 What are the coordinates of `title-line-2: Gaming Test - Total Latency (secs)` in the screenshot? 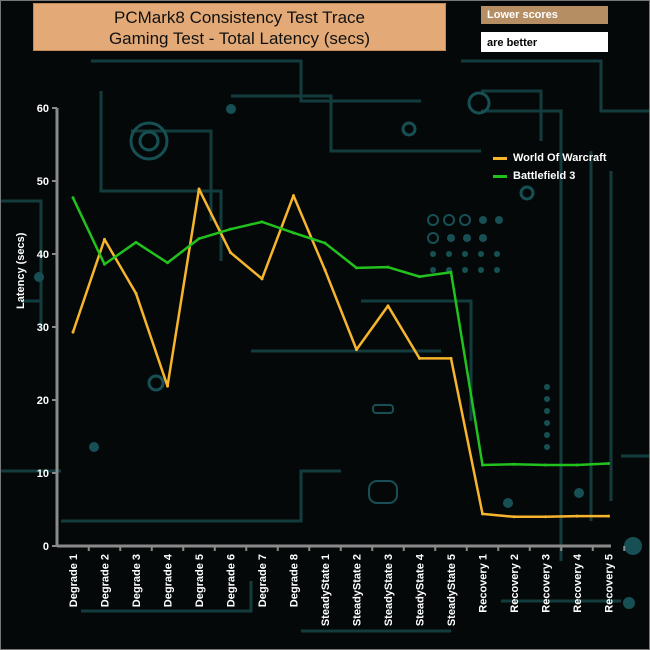 It's located at (239, 38).